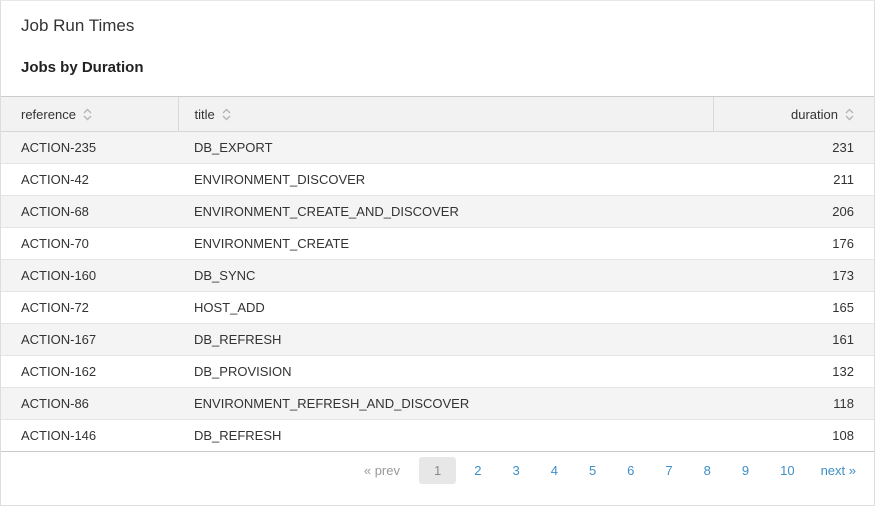 This screenshot has width=875, height=506. Describe the element at coordinates (445, 243) in the screenshot. I see `title-cell: ENVIRONMENT_CREATE` at that location.